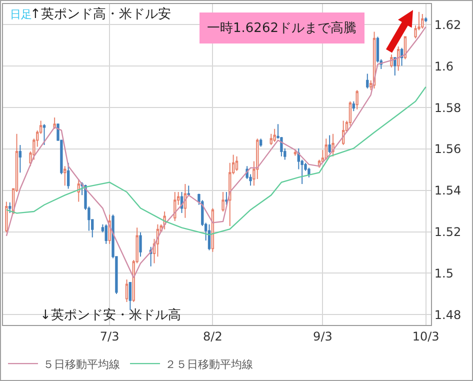 This screenshot has height=381, width=473. What do you see at coordinates (448, 107) in the screenshot?
I see `y-tick-label: 1.58` at bounding box center [448, 107].